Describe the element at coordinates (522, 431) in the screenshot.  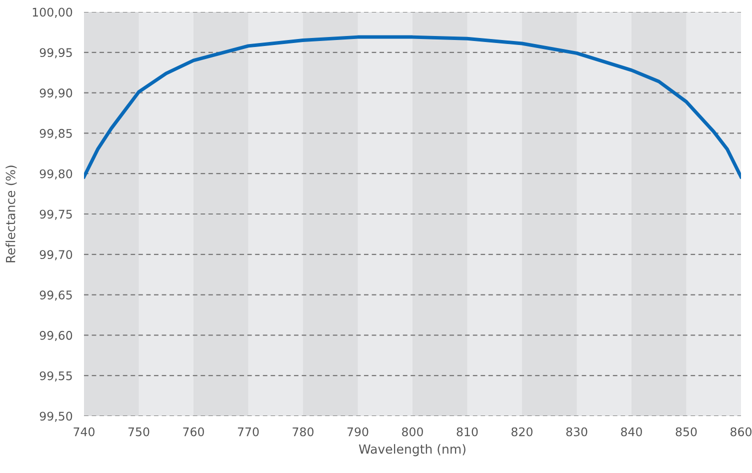
I see `x-tick-label: 820` at that location.